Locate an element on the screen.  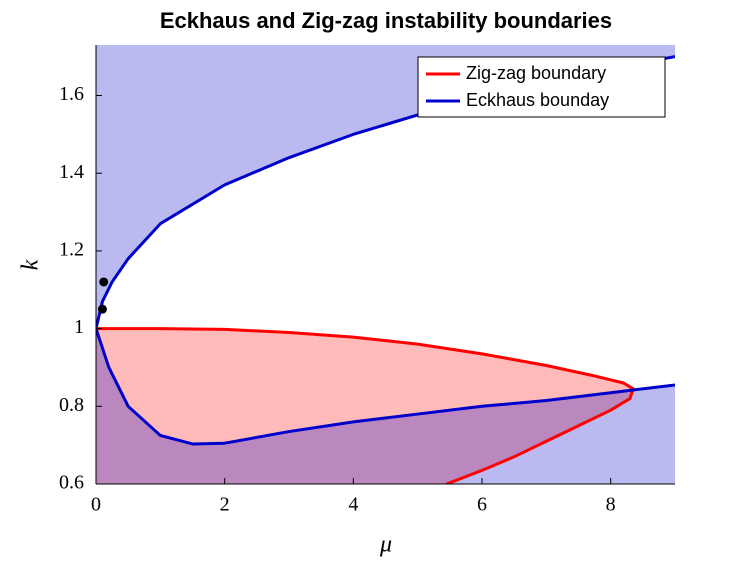
x-tick-label: 0 is located at coordinates (96, 505).